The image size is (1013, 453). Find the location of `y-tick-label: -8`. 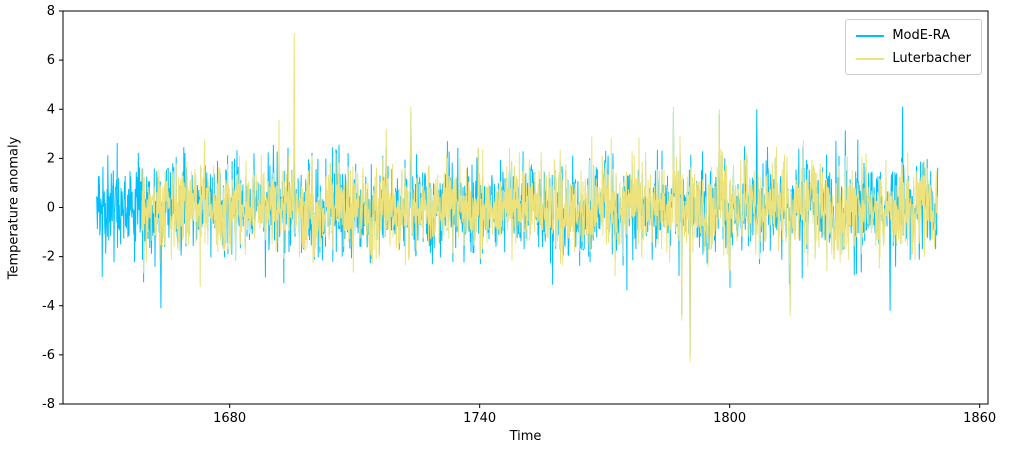

y-tick-label: -8 is located at coordinates (48, 404).